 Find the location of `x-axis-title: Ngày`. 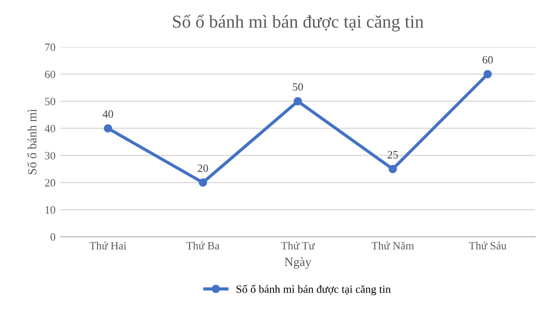

x-axis-title: Ngày is located at coordinates (298, 263).